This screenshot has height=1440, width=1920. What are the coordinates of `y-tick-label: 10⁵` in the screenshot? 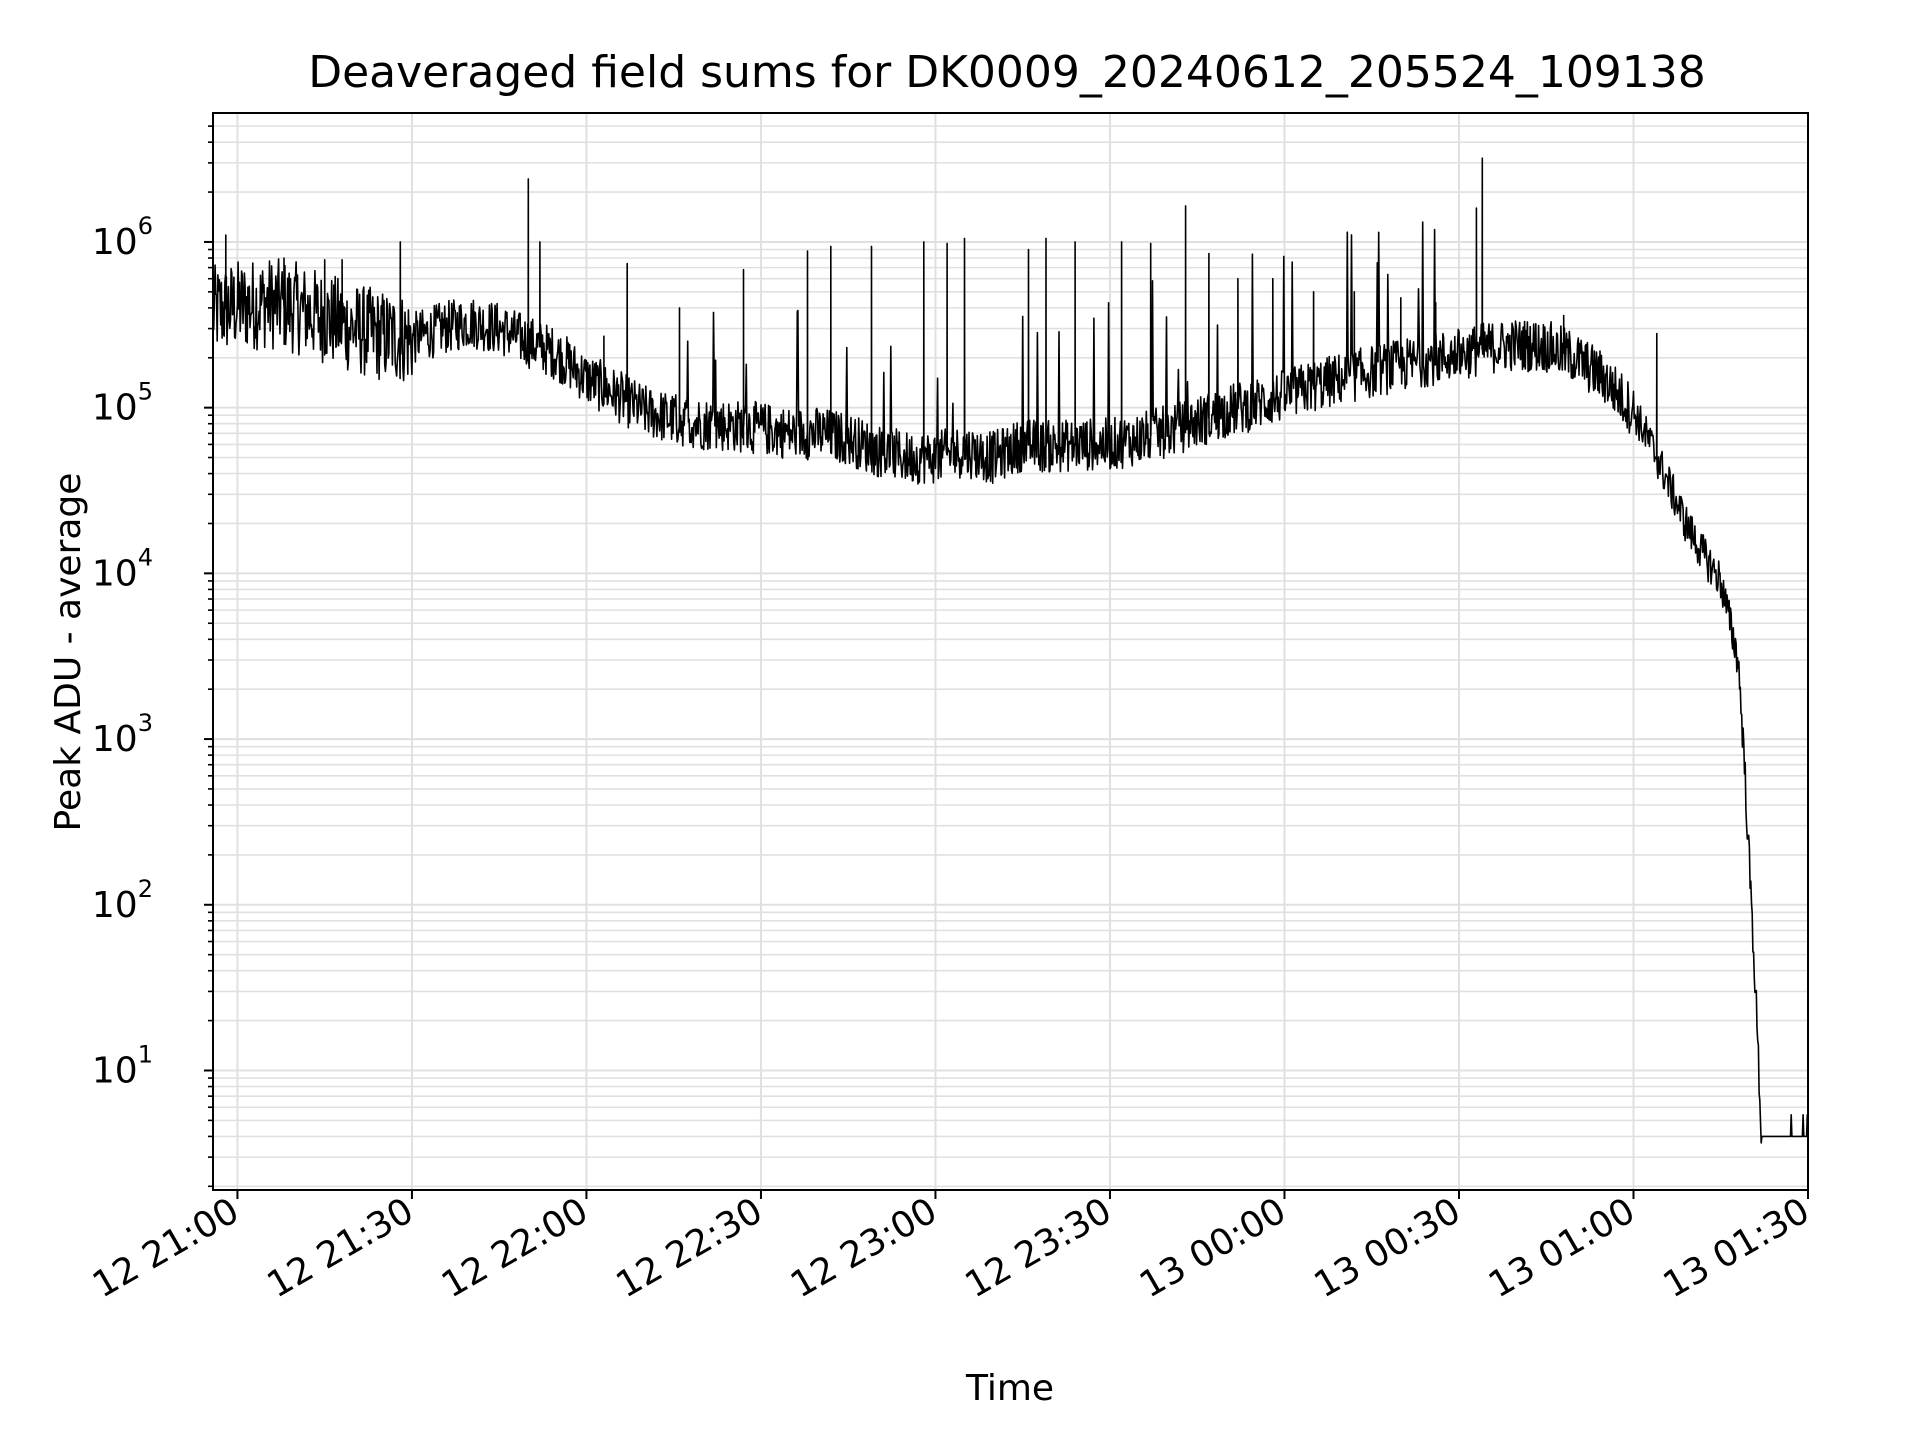 It's located at (122, 403).